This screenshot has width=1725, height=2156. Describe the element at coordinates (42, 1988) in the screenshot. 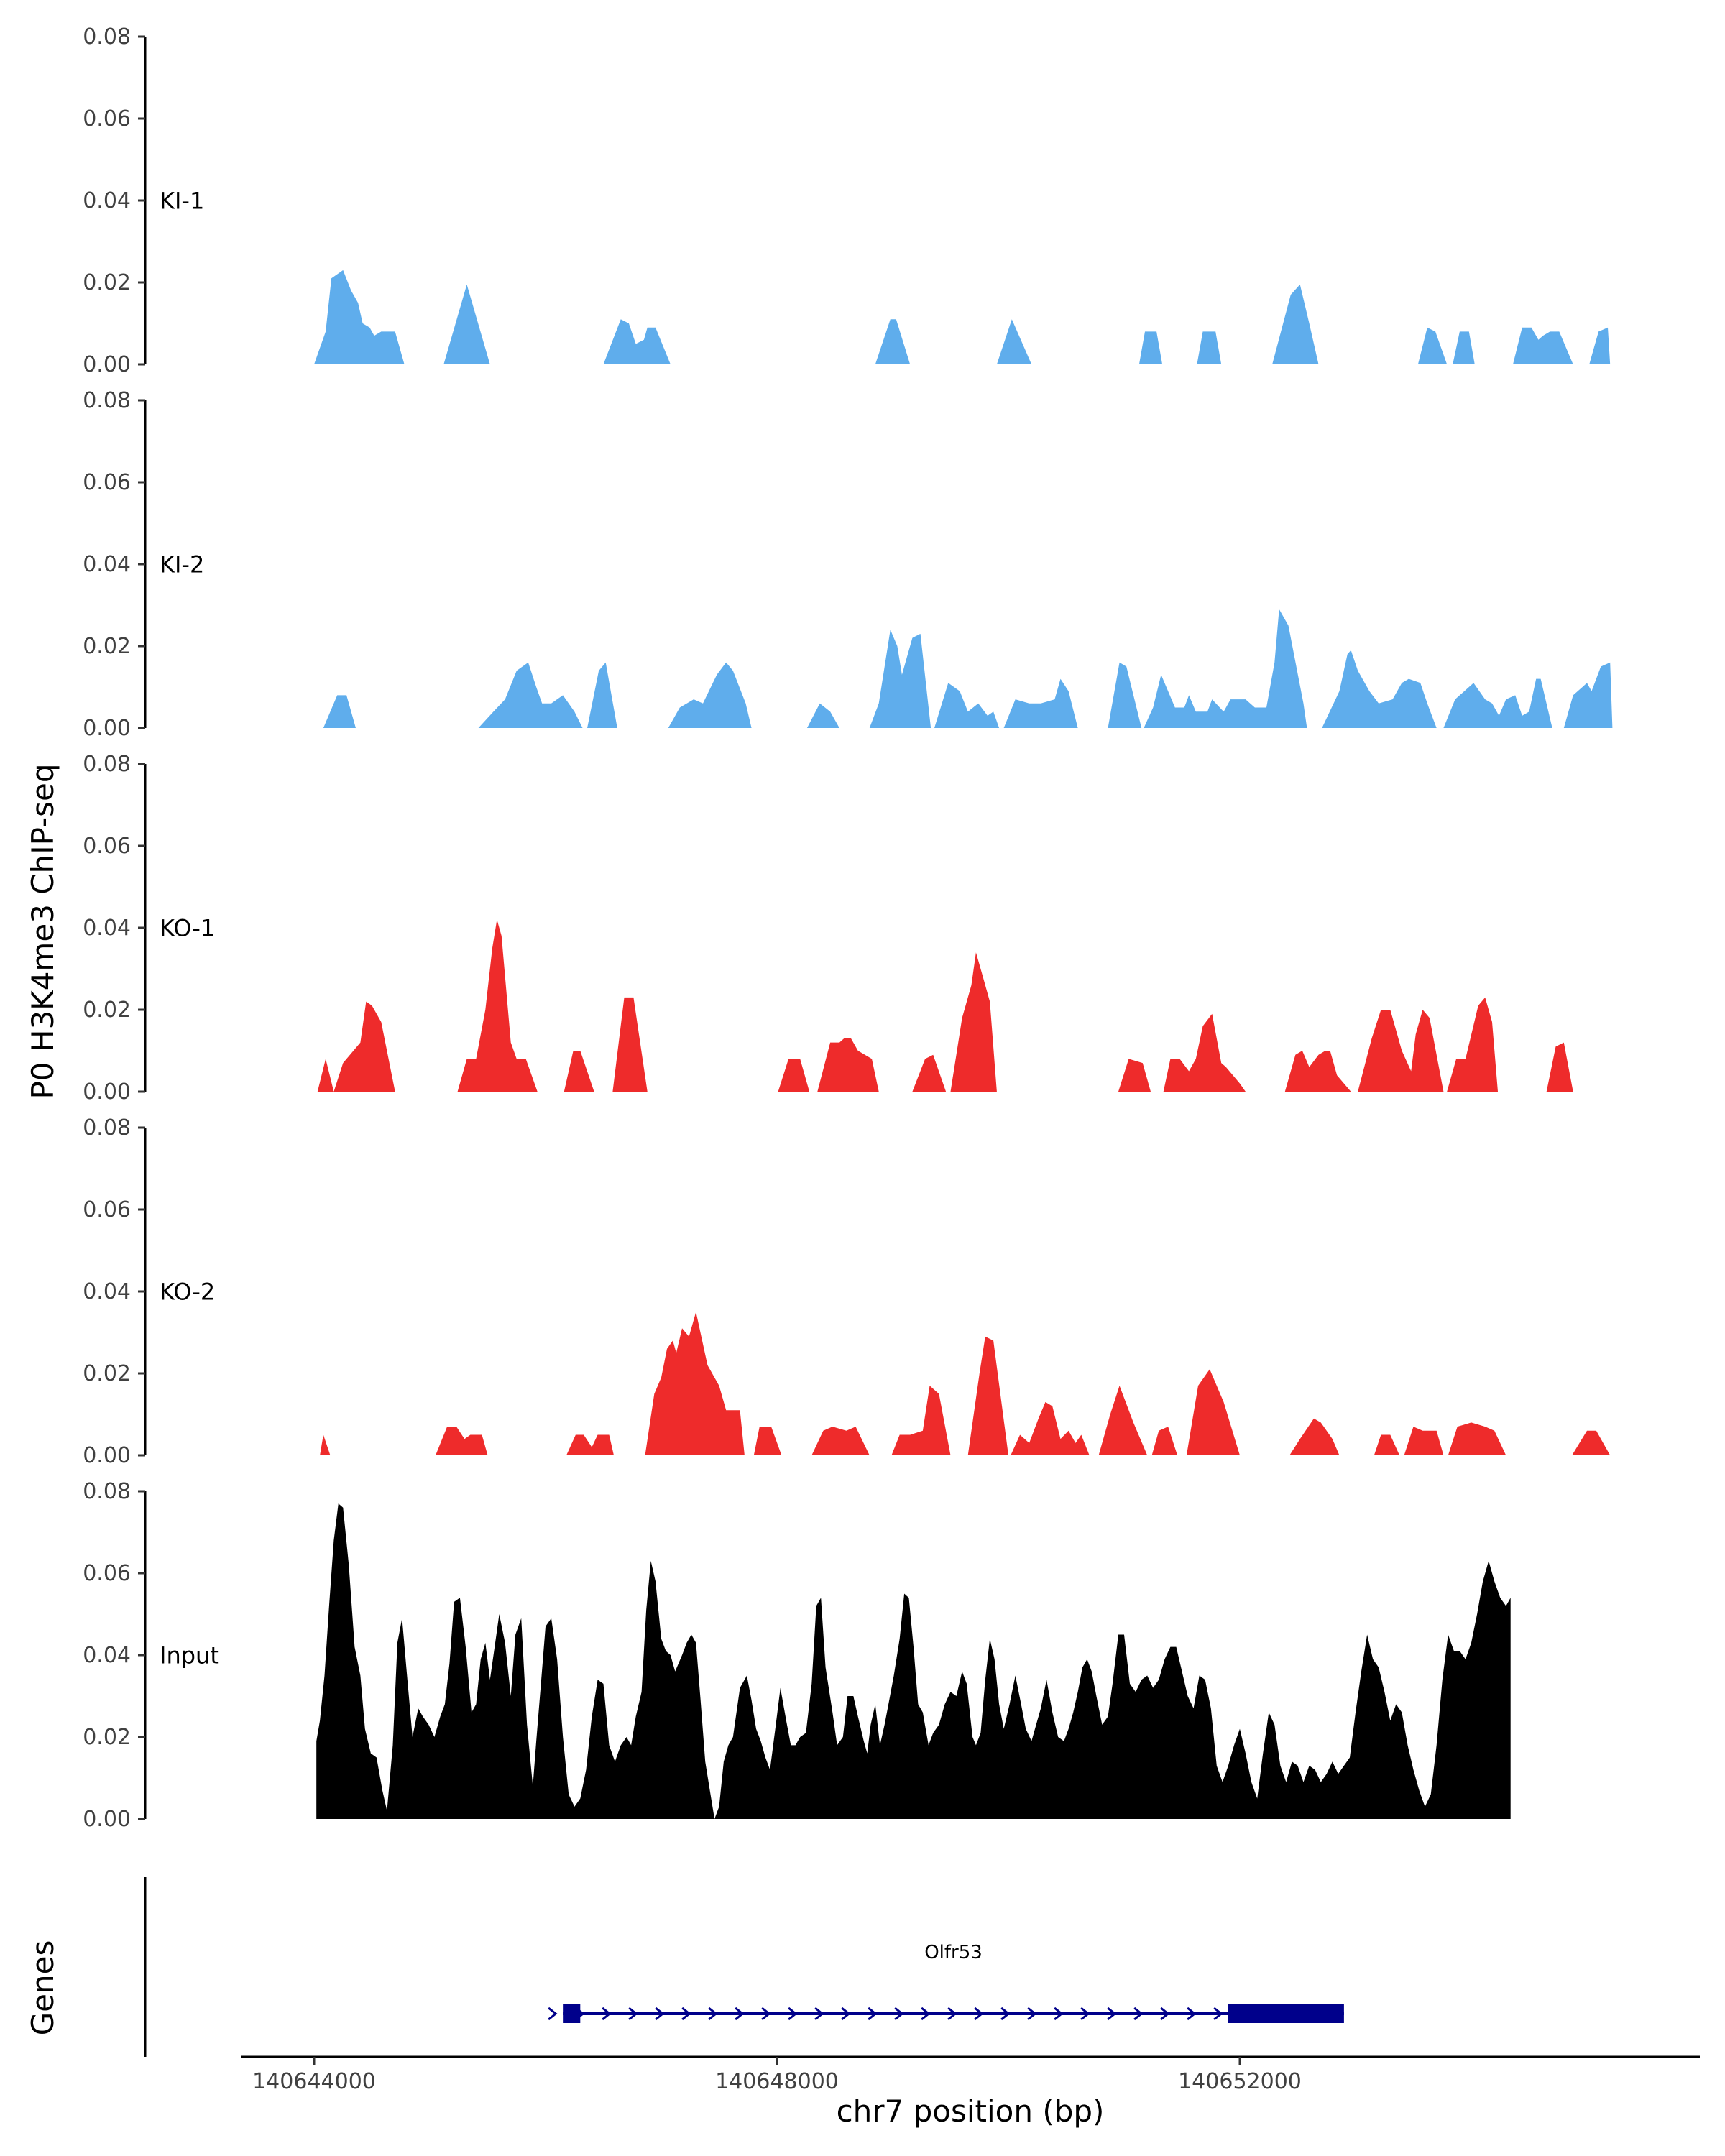

I see `genes-axis-title: Genes` at that location.